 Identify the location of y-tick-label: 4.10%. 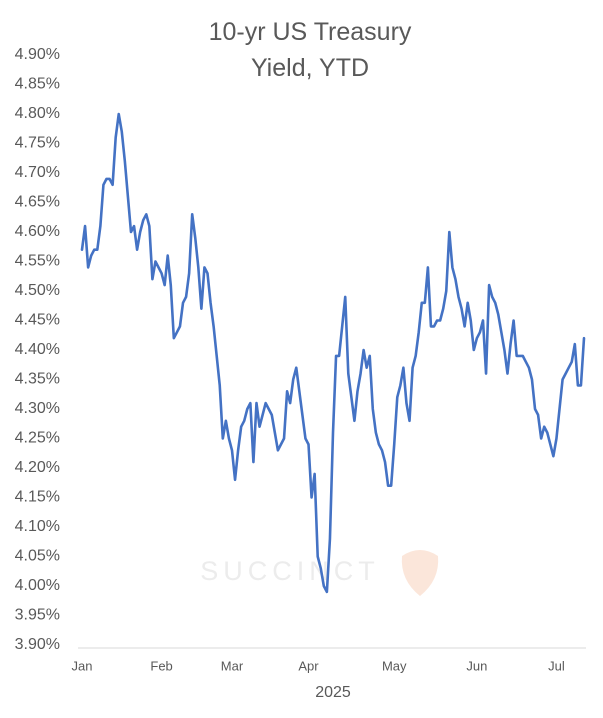
(37, 526).